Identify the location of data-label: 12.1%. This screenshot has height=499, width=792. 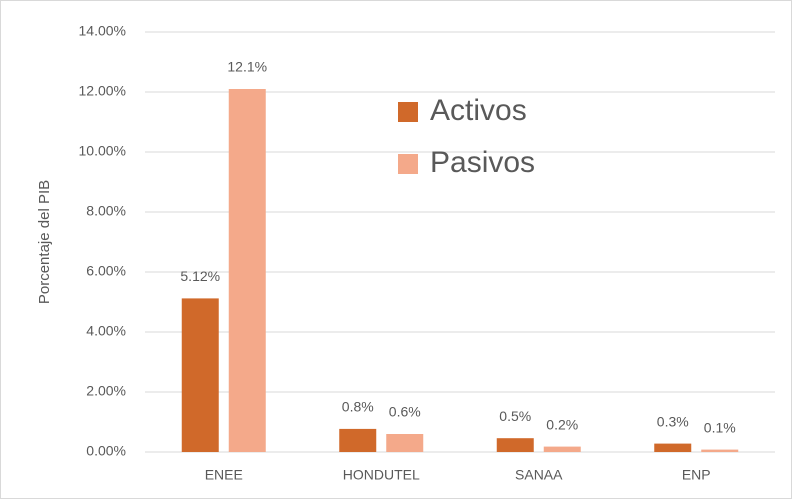
(247, 67).